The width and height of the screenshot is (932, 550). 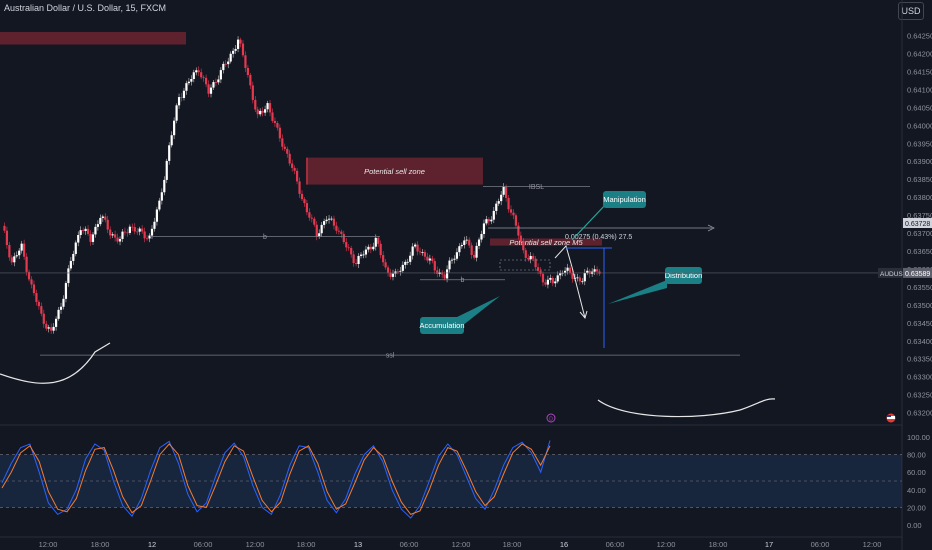 What do you see at coordinates (276, 479) in the screenshot?
I see `oscillator-series-line` at bounding box center [276, 479].